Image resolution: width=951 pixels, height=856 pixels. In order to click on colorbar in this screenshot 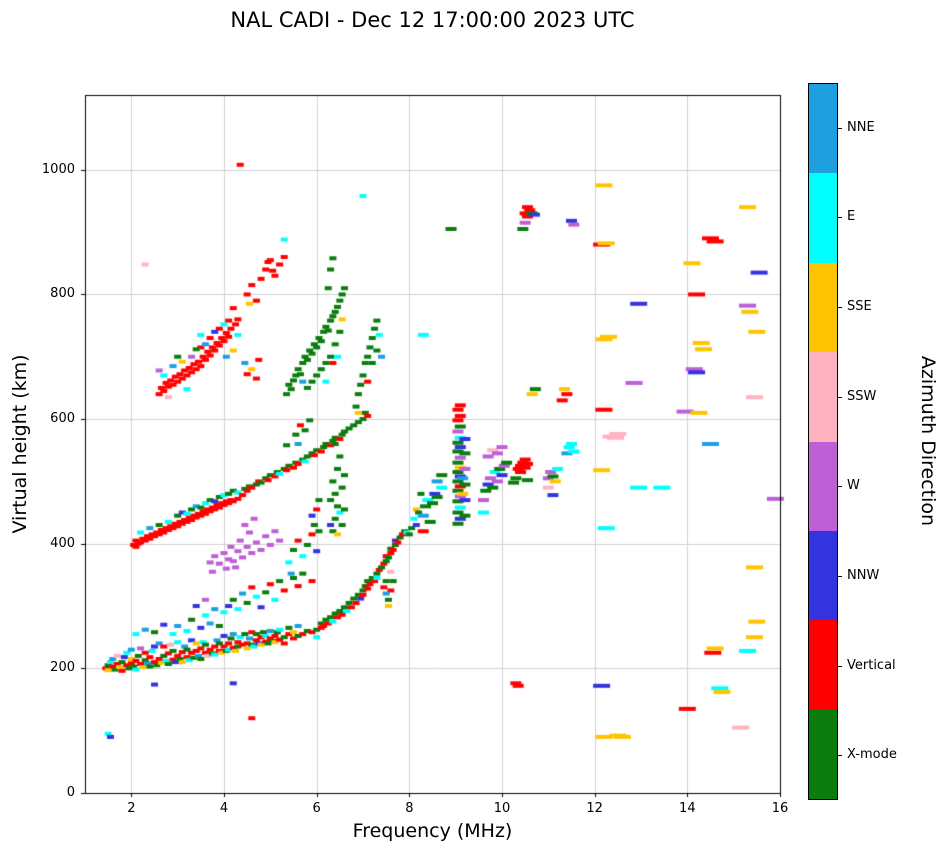, I will do `click(823, 441)`.